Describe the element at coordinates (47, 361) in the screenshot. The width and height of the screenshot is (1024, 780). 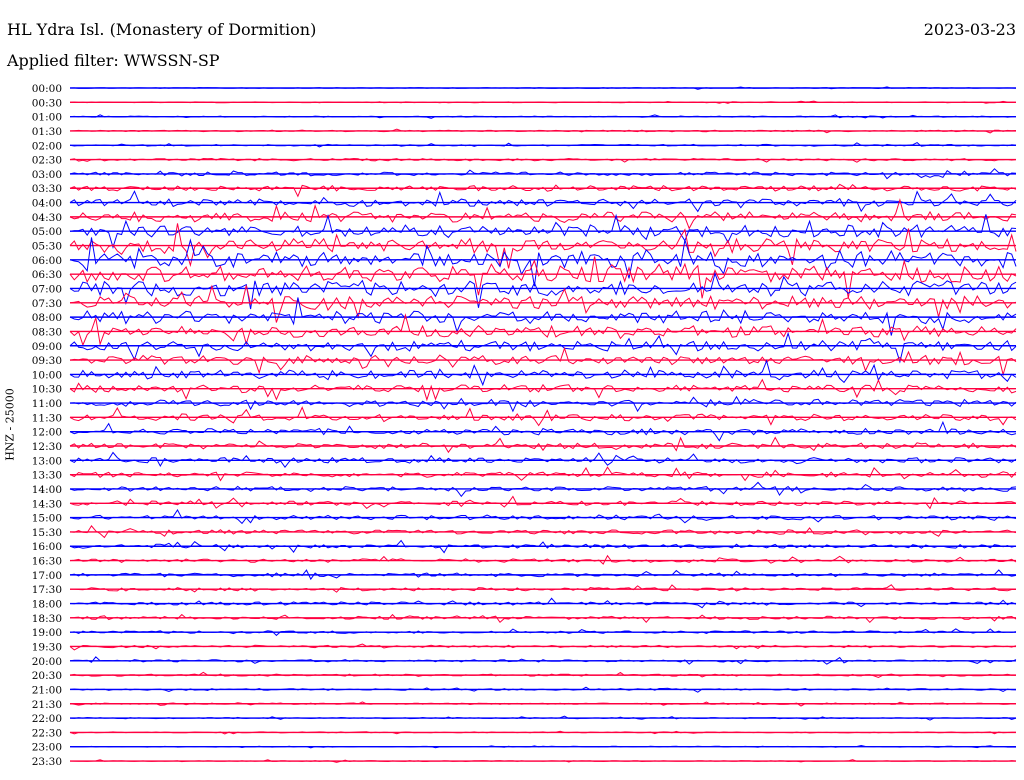
I see `time-tick-label: 09:30` at that location.